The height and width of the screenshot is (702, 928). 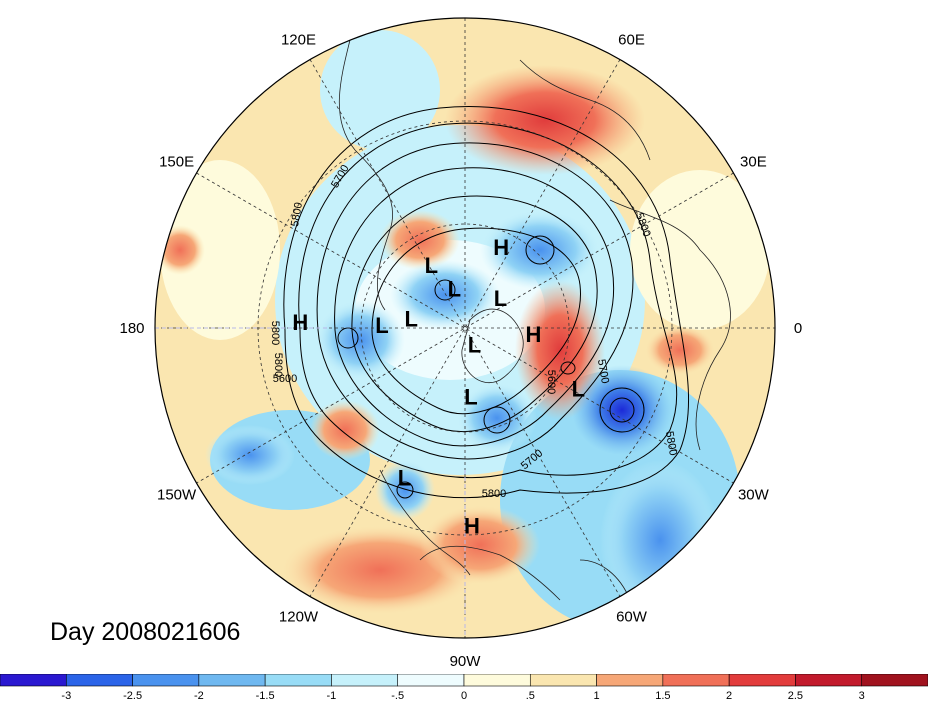 I want to click on longitude-label: 0, so click(x=798, y=328).